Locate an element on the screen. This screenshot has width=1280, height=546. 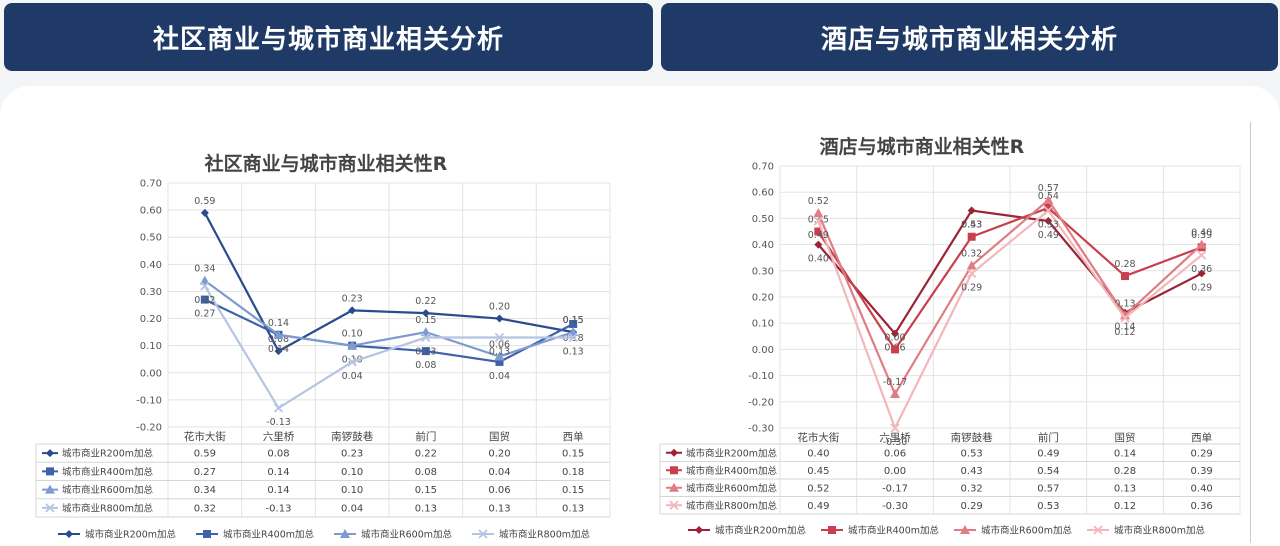
x-category-label: 六里桥 is located at coordinates (279, 437).